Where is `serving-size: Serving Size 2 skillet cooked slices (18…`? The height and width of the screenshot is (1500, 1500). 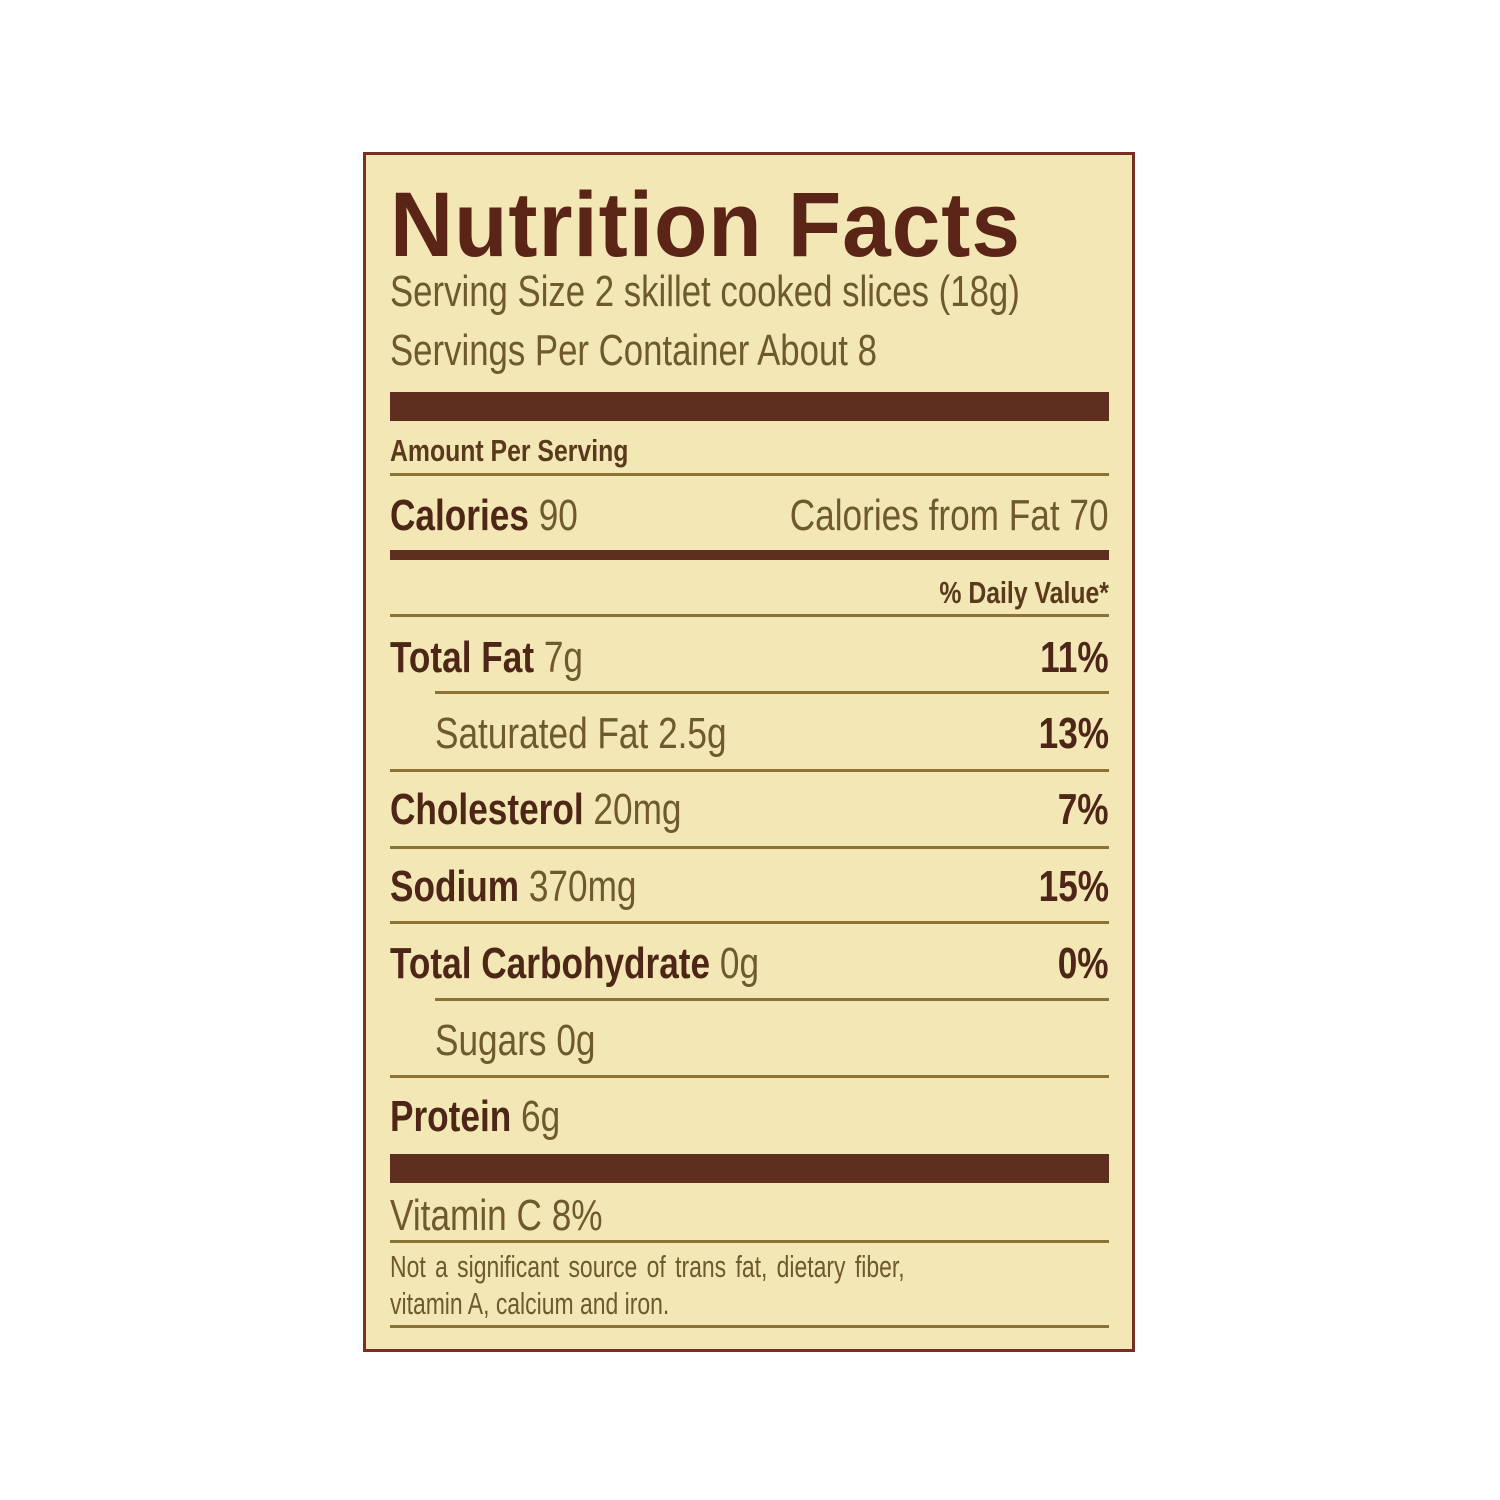 serving-size: Serving Size 2 skillet cooked slices (18… is located at coordinates (705, 291).